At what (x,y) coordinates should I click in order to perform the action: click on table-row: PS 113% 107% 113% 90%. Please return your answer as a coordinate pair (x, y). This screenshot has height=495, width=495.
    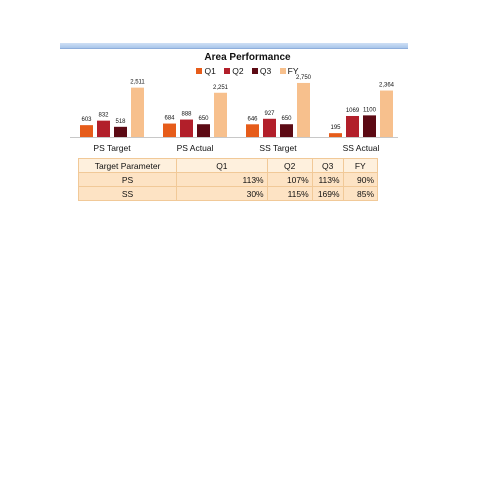
    Looking at the image, I should click on (228, 179).